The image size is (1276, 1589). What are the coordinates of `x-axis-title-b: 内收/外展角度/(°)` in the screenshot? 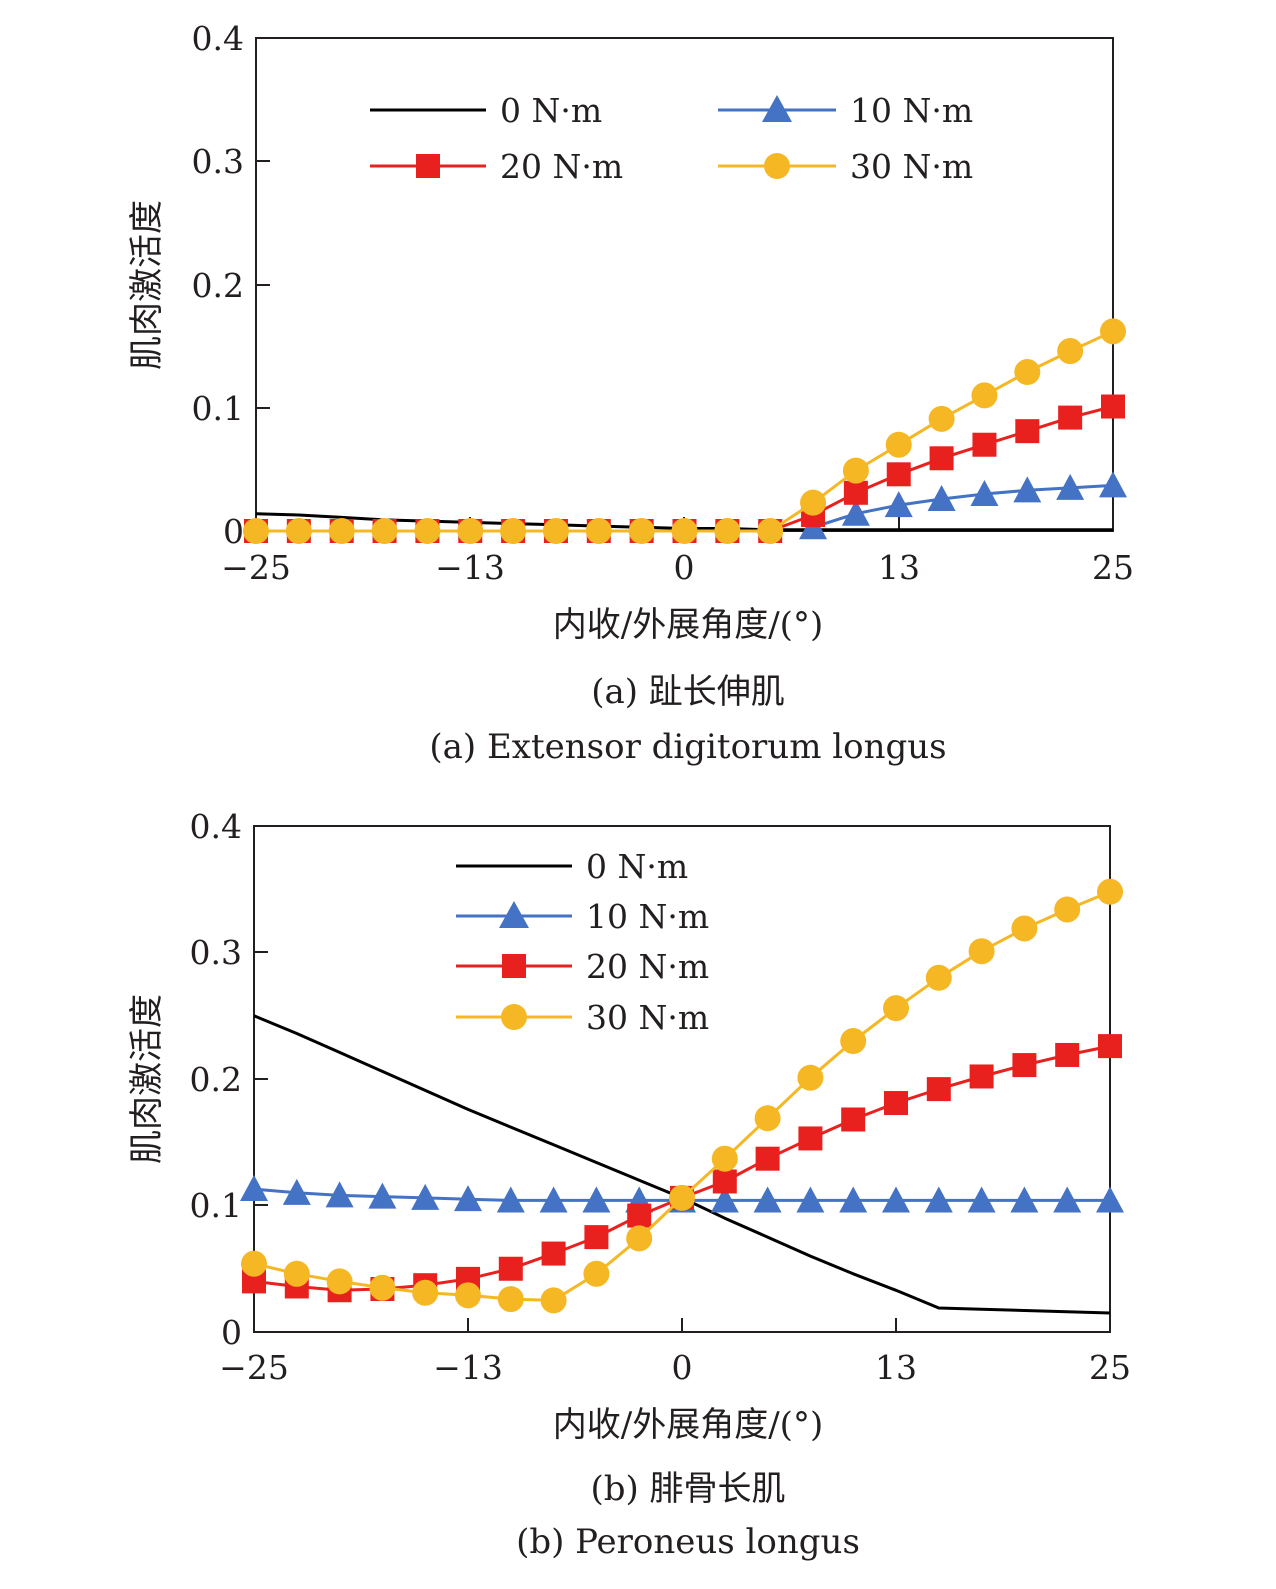 It's located at (688, 1425).